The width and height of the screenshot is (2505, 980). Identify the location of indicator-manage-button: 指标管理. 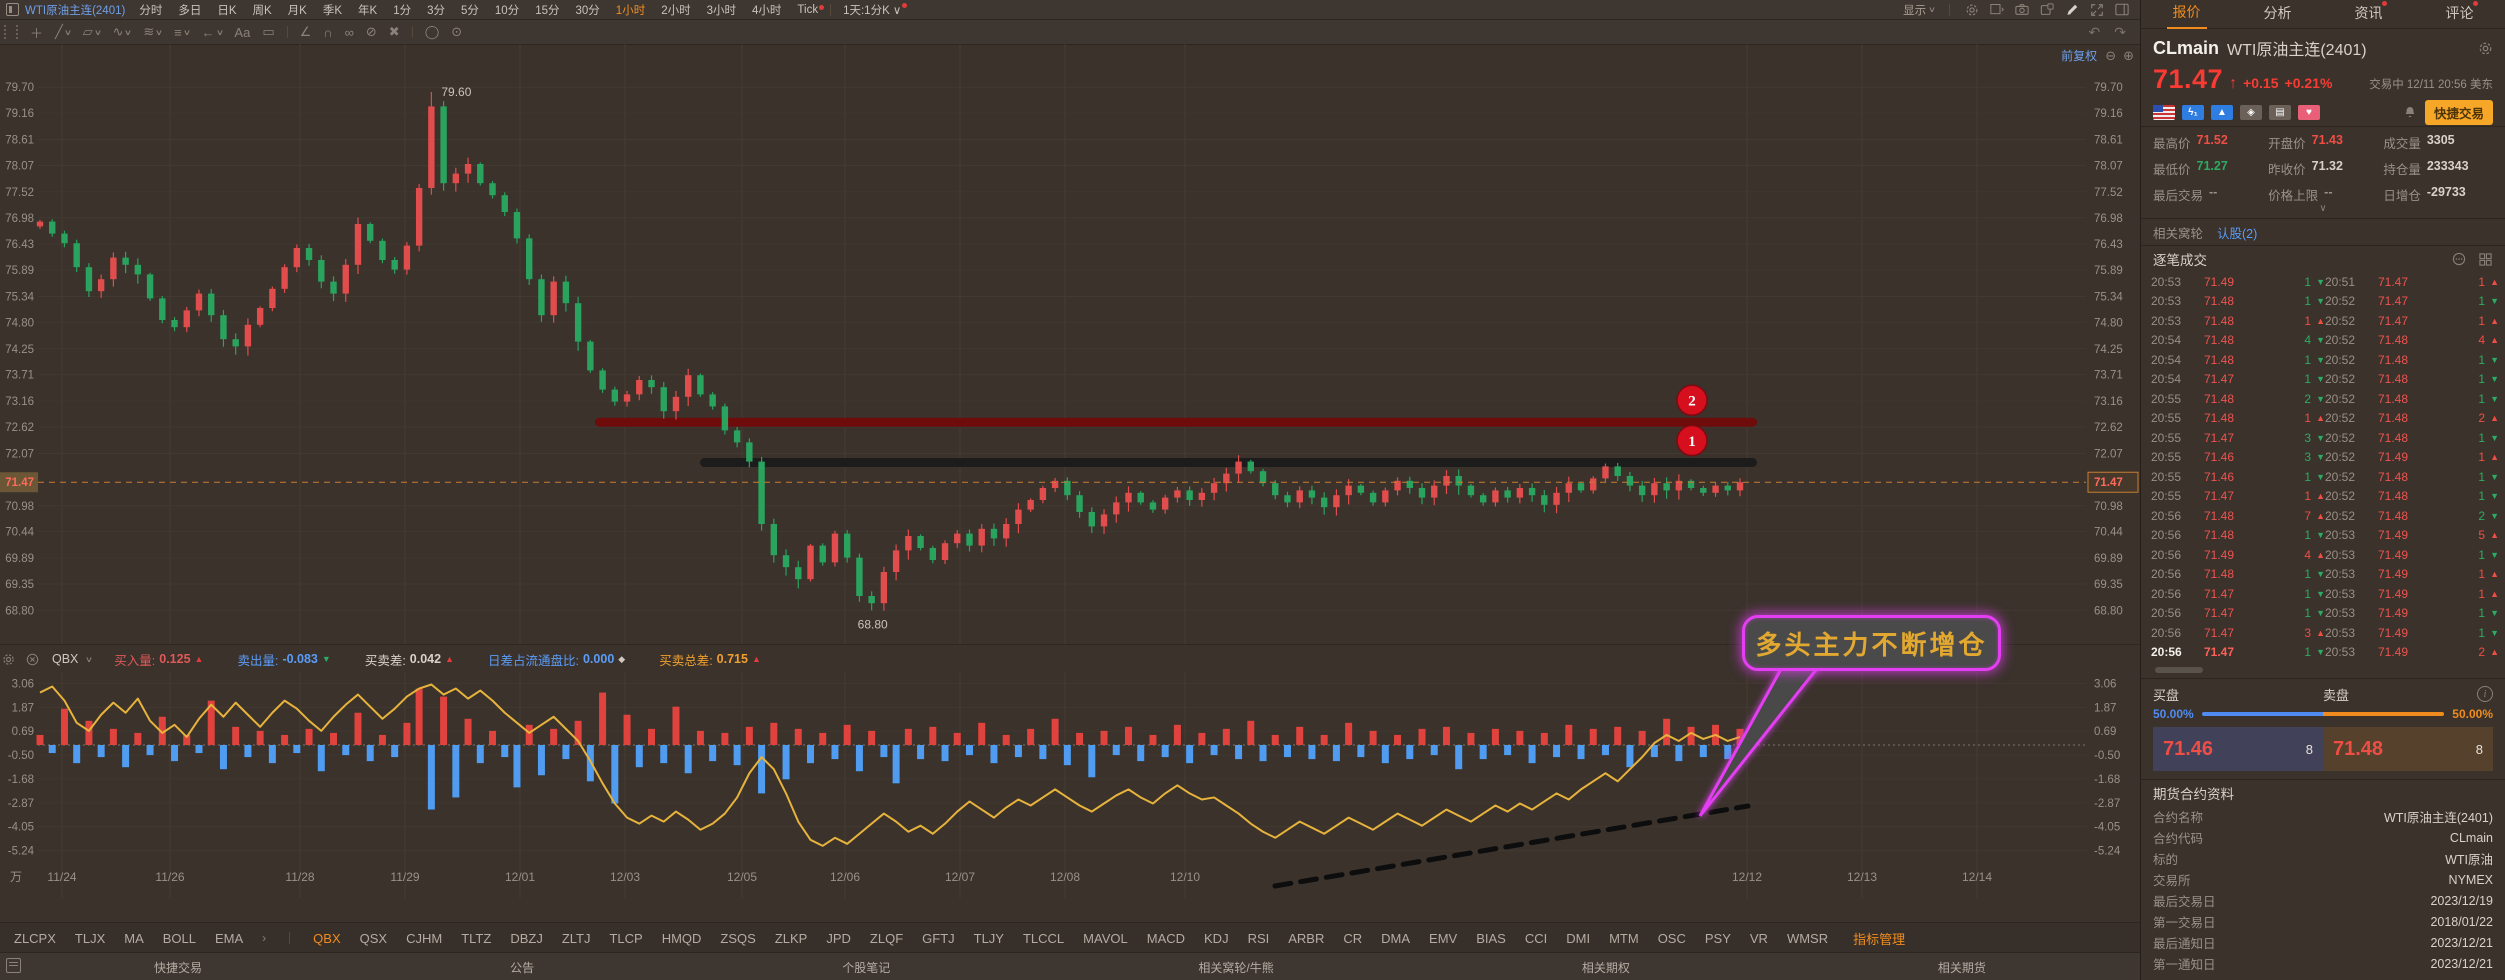
(1879, 939).